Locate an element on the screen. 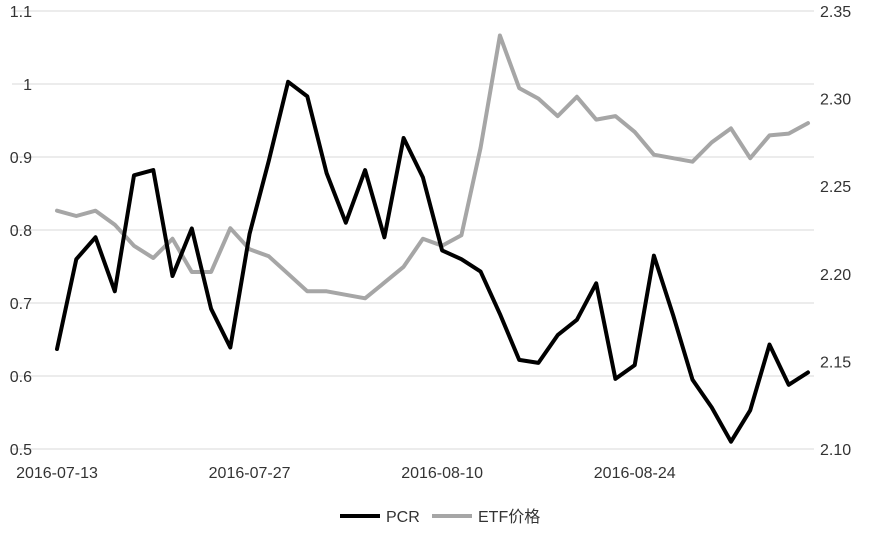 Image resolution: width=876 pixels, height=537 pixels. left-tick-label: 1 is located at coordinates (27, 85).